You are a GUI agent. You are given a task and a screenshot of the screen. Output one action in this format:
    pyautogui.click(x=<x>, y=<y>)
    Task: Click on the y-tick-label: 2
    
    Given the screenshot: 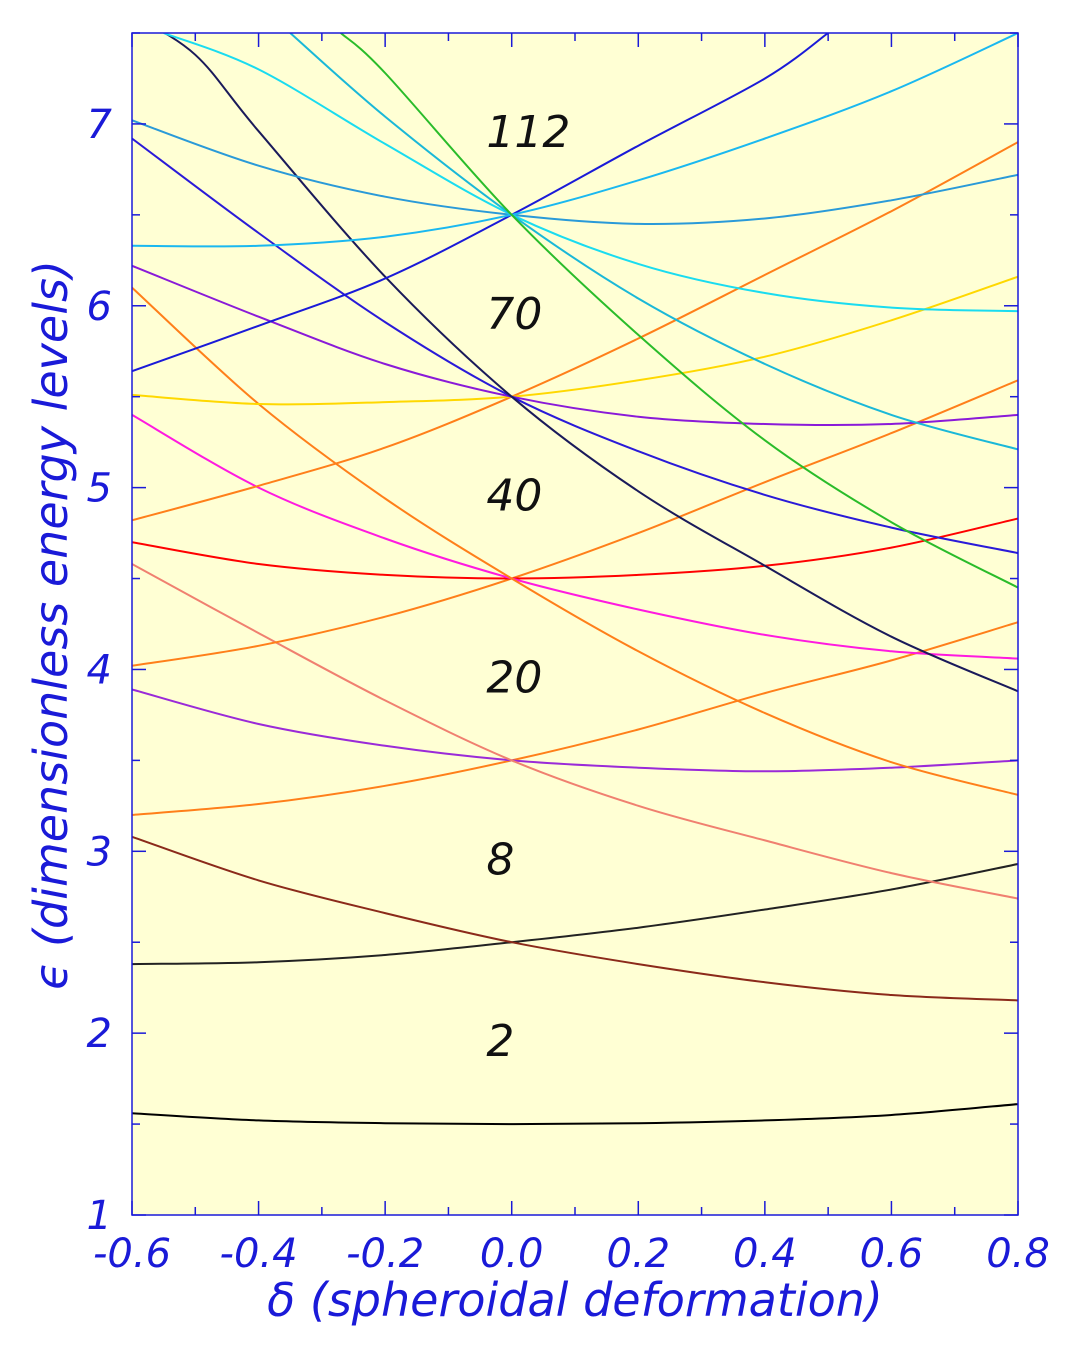 What is the action you would take?
    pyautogui.click(x=99, y=1034)
    